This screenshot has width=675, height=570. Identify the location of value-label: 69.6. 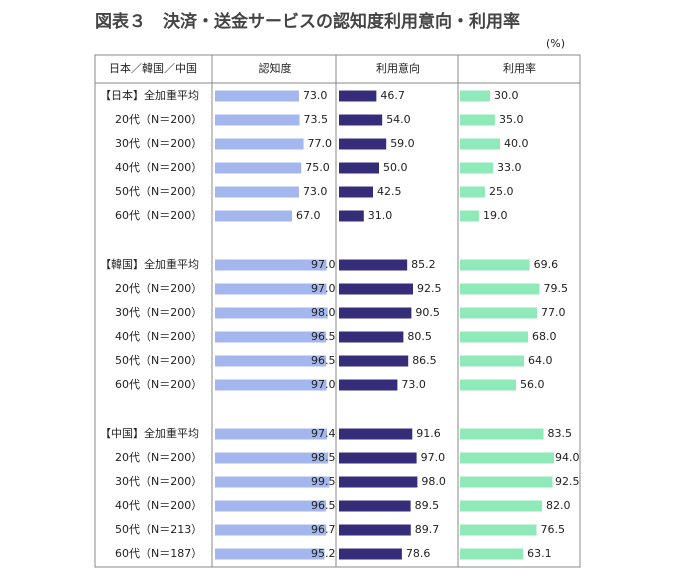
(546, 264).